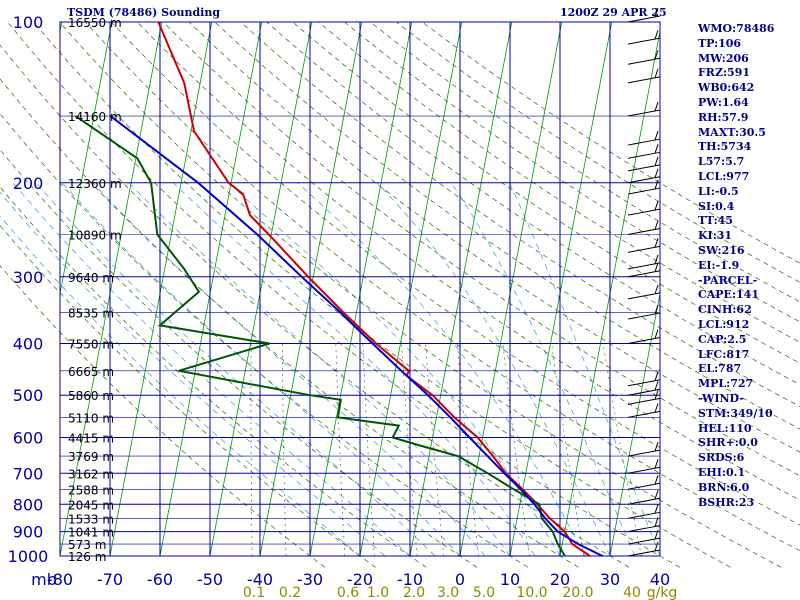  Describe the element at coordinates (91, 533) in the screenshot. I see `height-label: 1041 m` at that location.